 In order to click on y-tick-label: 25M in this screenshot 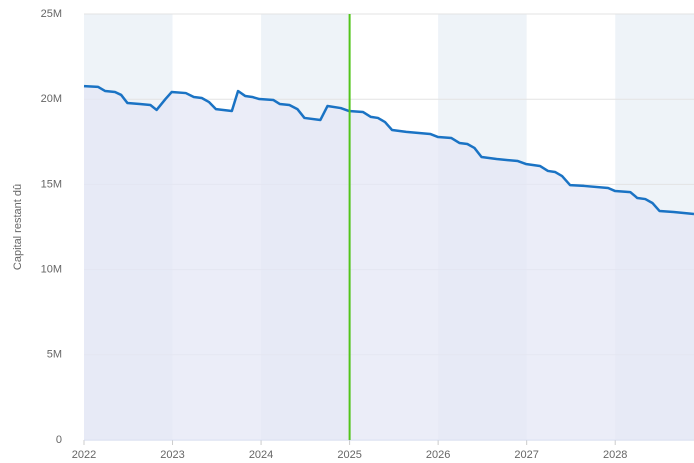, I will do `click(51, 14)`.